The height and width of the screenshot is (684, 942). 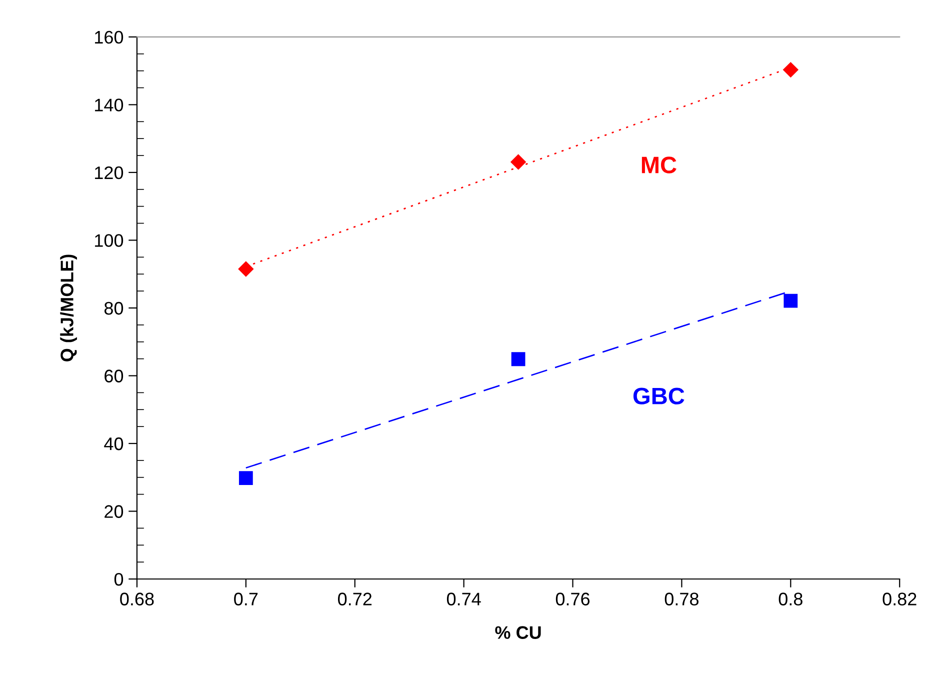 I want to click on y-tick-label: 0, so click(x=119, y=579).